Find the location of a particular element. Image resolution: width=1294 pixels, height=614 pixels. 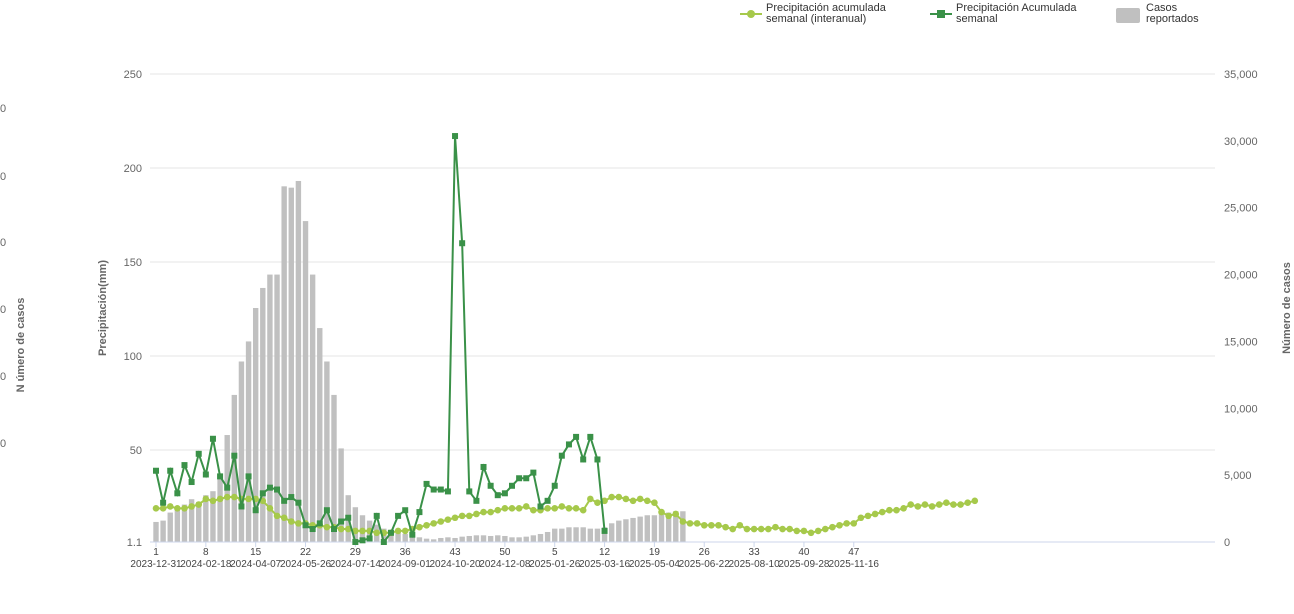

y-far-left-tick-label: 0 is located at coordinates (3, 377).